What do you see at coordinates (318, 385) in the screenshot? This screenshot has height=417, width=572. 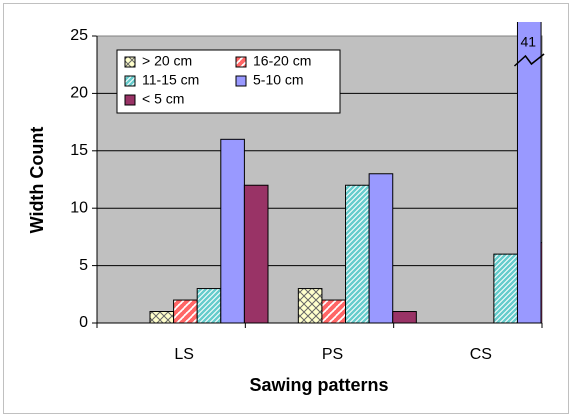 I see `x-axis-title: Sawing patterns` at bounding box center [318, 385].